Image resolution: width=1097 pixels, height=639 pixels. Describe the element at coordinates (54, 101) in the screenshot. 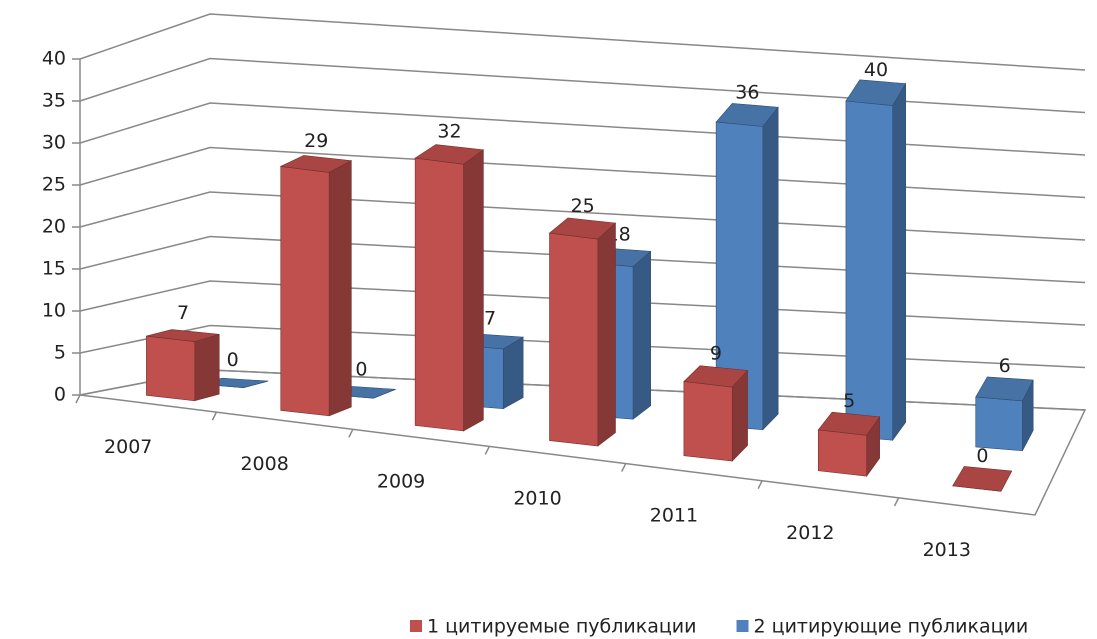

I see `y-tick-label: 35` at that location.